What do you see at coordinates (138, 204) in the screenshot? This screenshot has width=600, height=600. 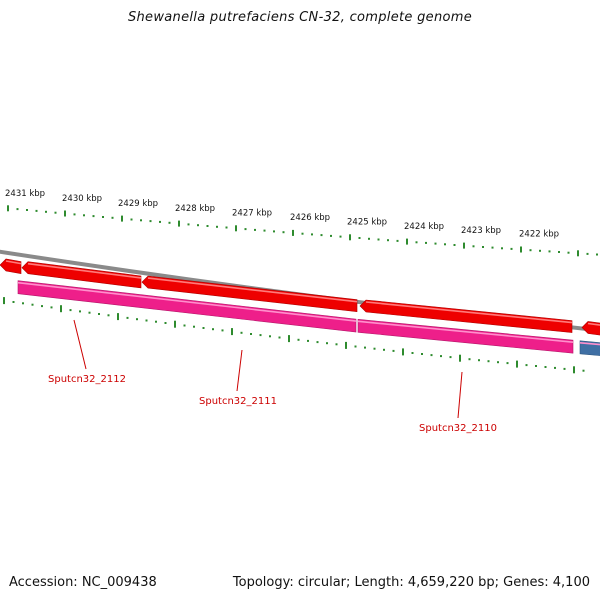 I see `kbp-label: 2429 kbp` at bounding box center [138, 204].